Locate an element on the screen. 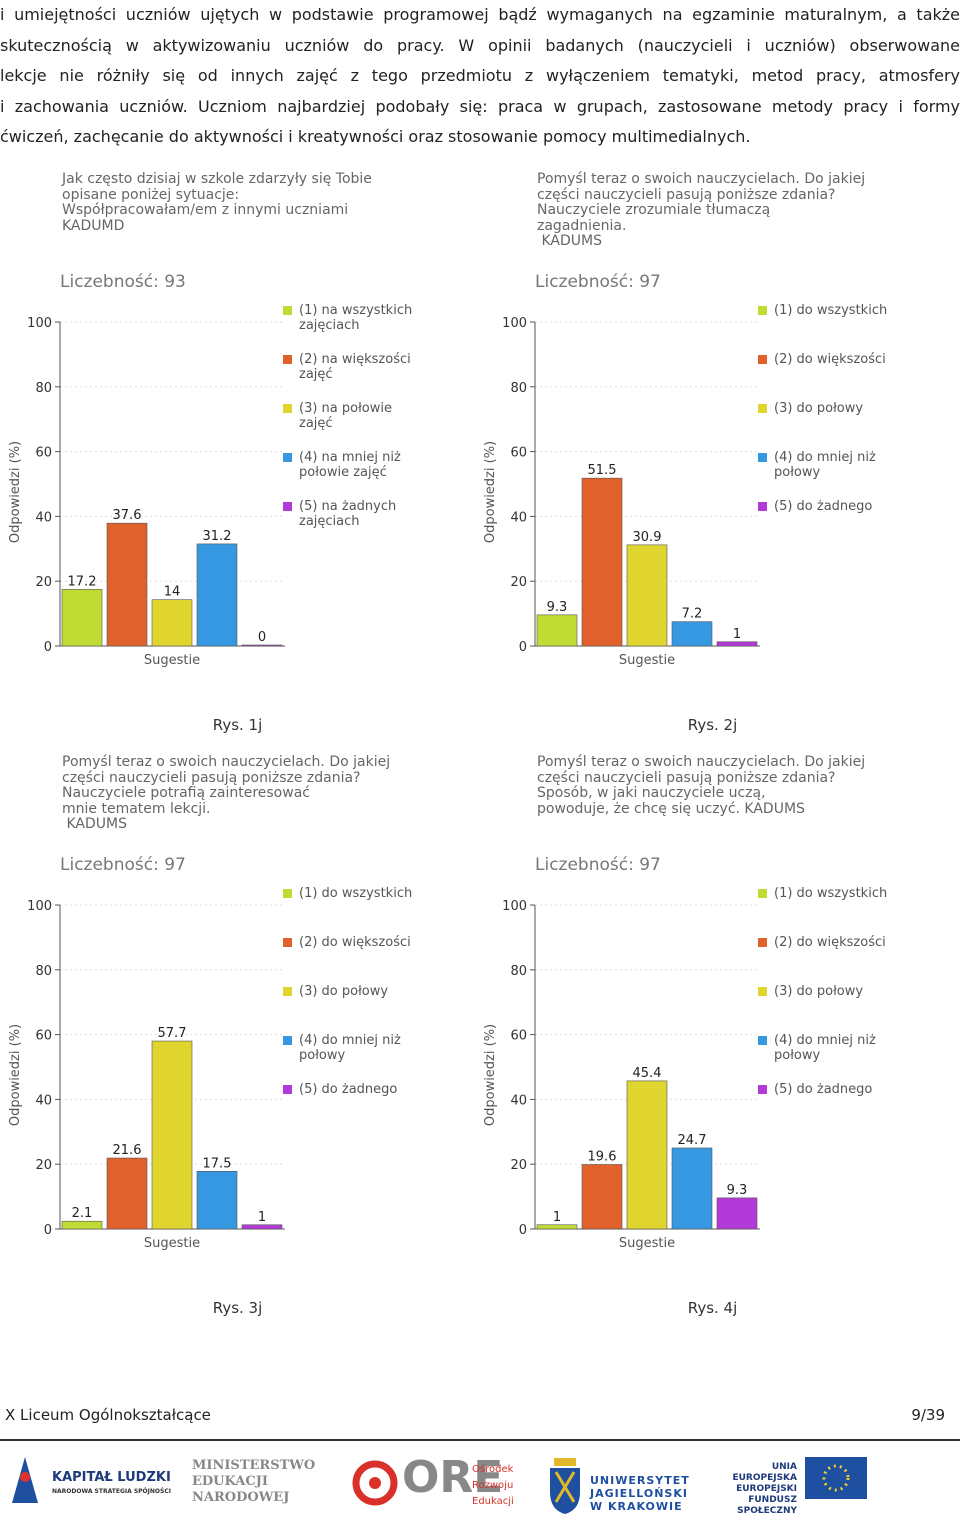  title-line: mnie tematem lekcji. is located at coordinates (136, 808).